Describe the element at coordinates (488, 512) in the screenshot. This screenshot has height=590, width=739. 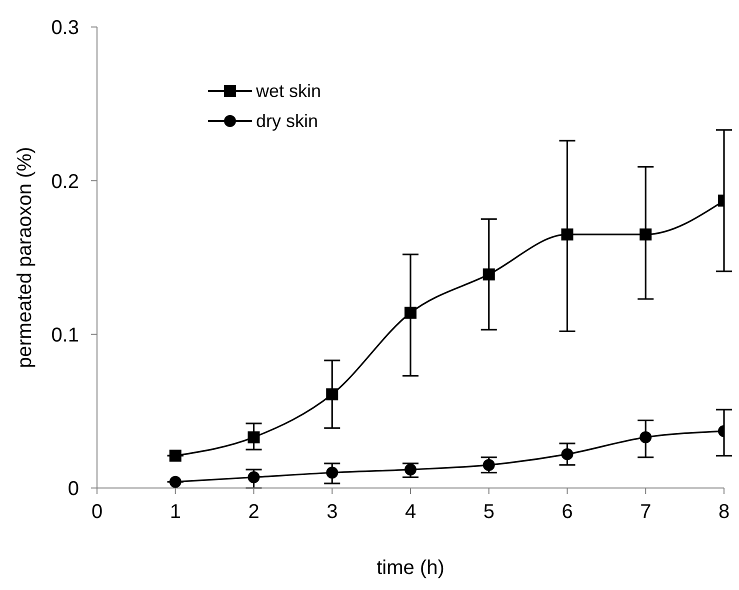
I see `x-tick-label: 5` at that location.